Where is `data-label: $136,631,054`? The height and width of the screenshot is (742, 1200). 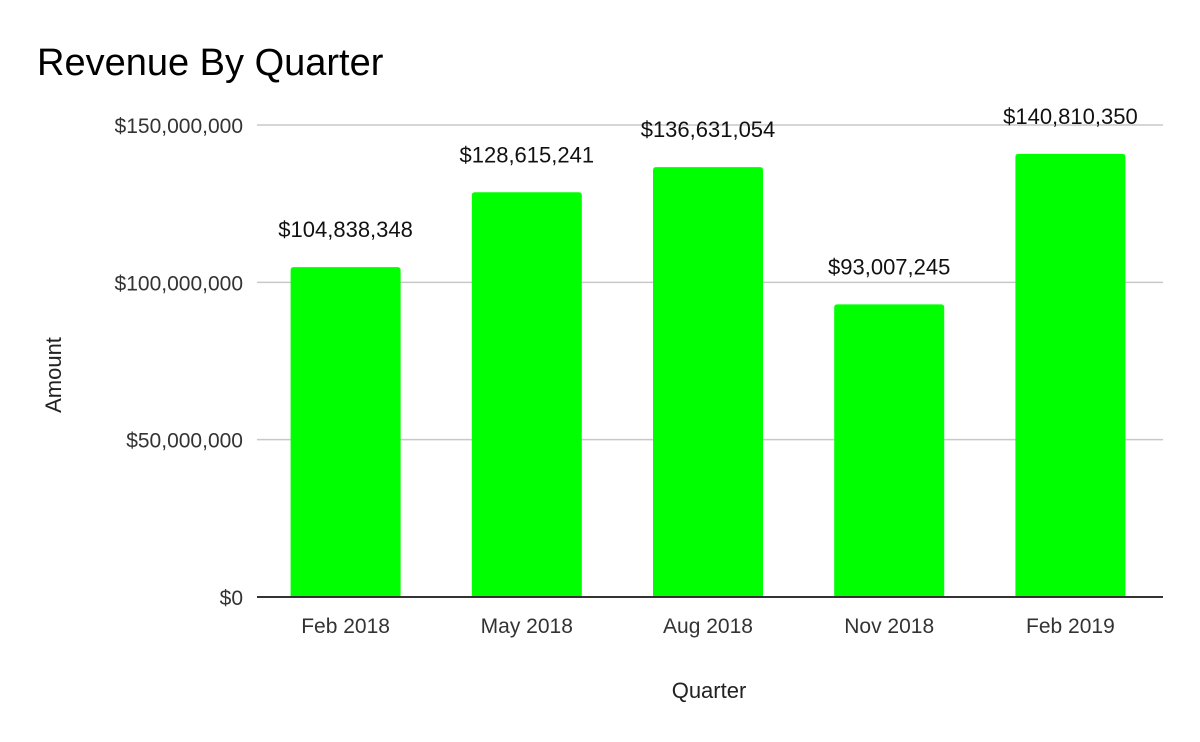 data-label: $136,631,054 is located at coordinates (708, 129).